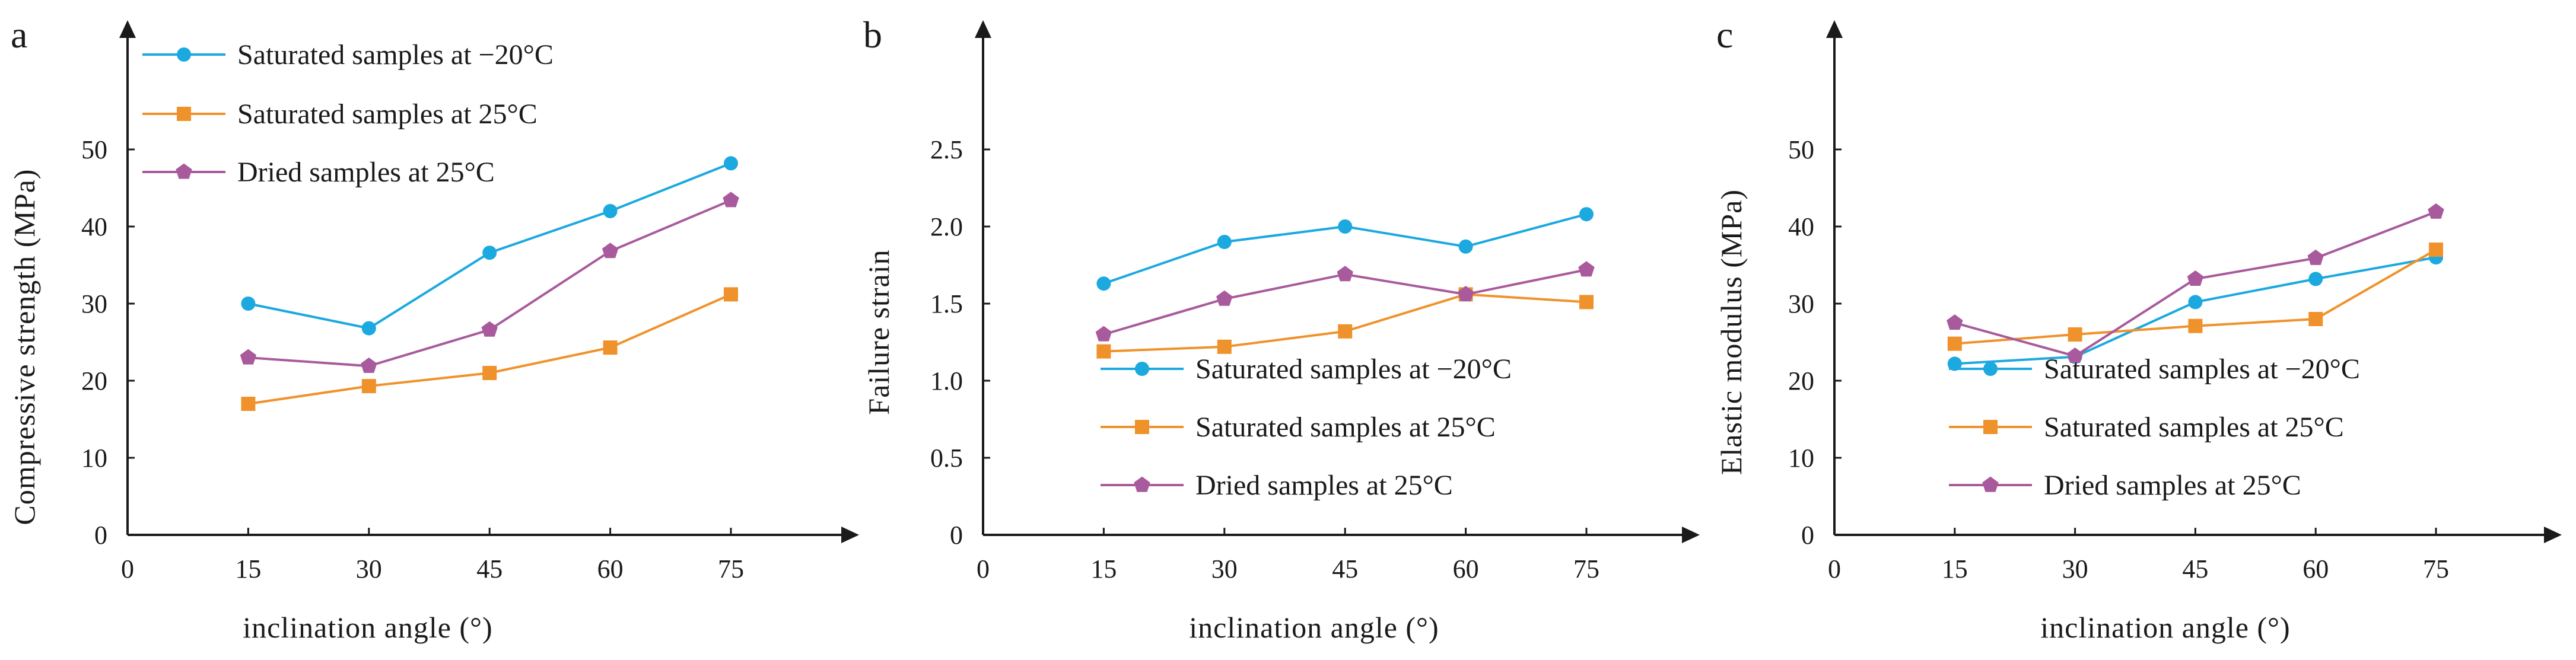  I want to click on y-axis-title: Failure strain, so click(878, 332).